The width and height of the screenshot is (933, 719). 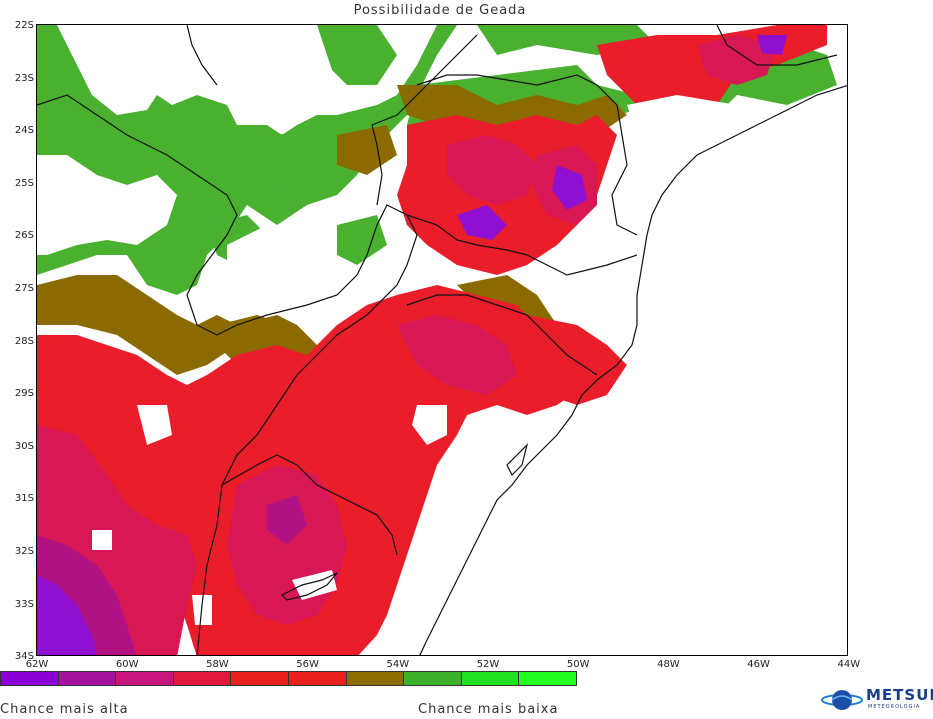 I want to click on lat-tick-label: 34S, so click(x=24, y=657).